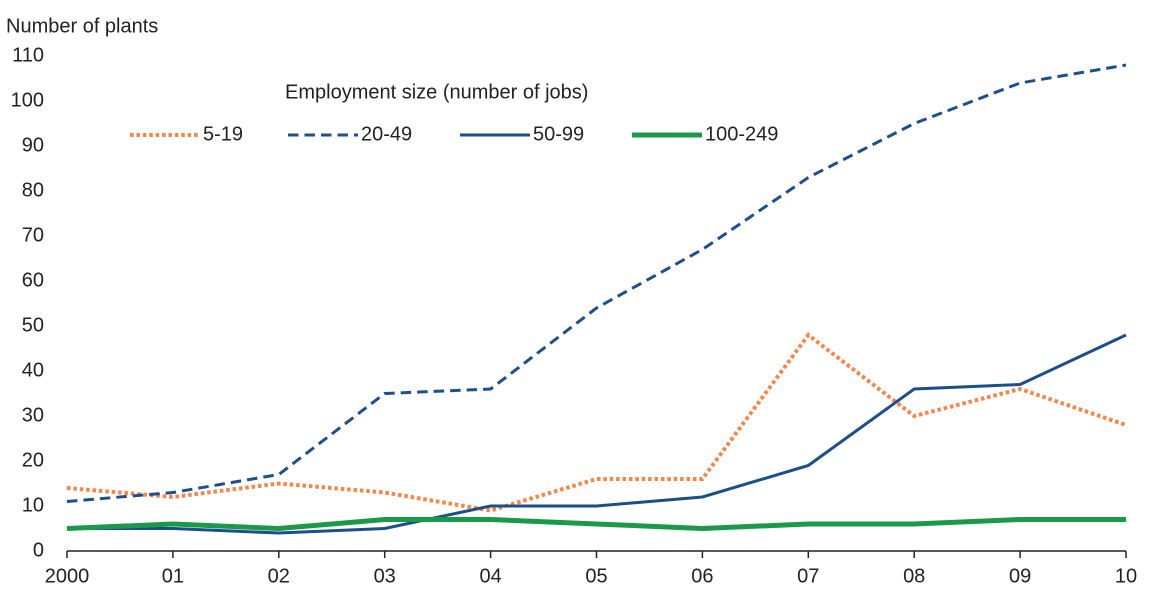 Image resolution: width=1151 pixels, height=596 pixels. What do you see at coordinates (82, 26) in the screenshot?
I see `y-axis-label: Number of plants` at bounding box center [82, 26].